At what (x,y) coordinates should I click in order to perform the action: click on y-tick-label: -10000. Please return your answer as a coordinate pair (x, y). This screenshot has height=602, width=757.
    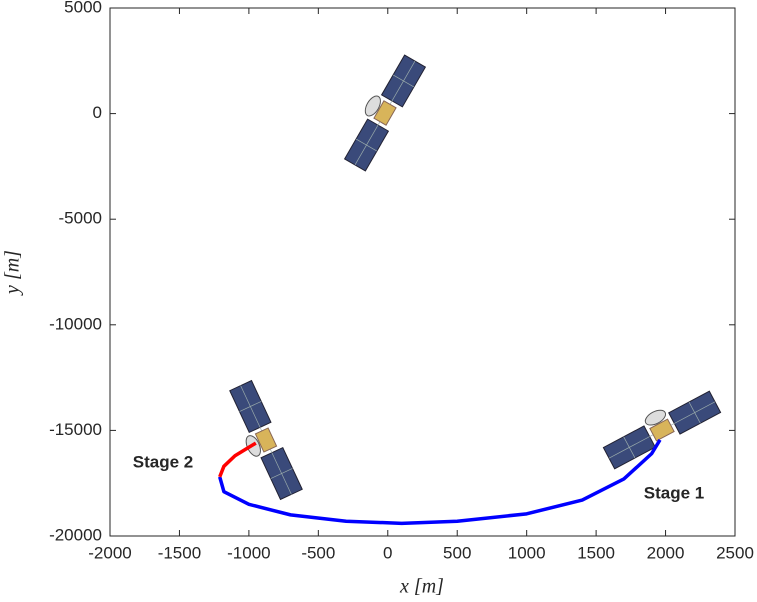
    Looking at the image, I should click on (75, 323).